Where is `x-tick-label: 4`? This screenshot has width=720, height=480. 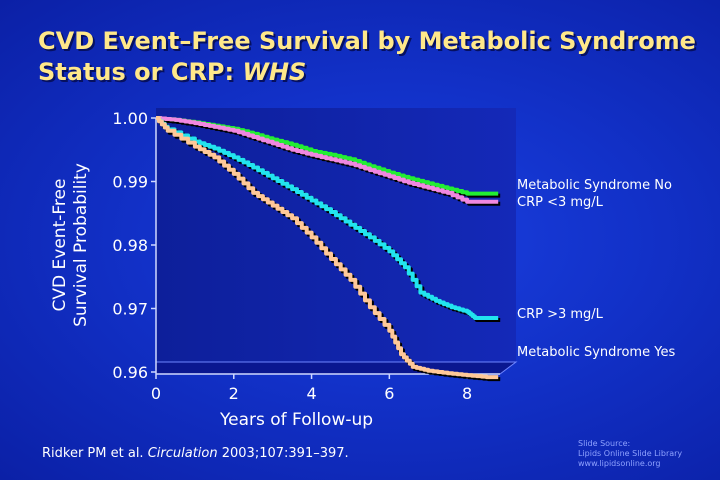
x-tick-label: 4 is located at coordinates (311, 393).